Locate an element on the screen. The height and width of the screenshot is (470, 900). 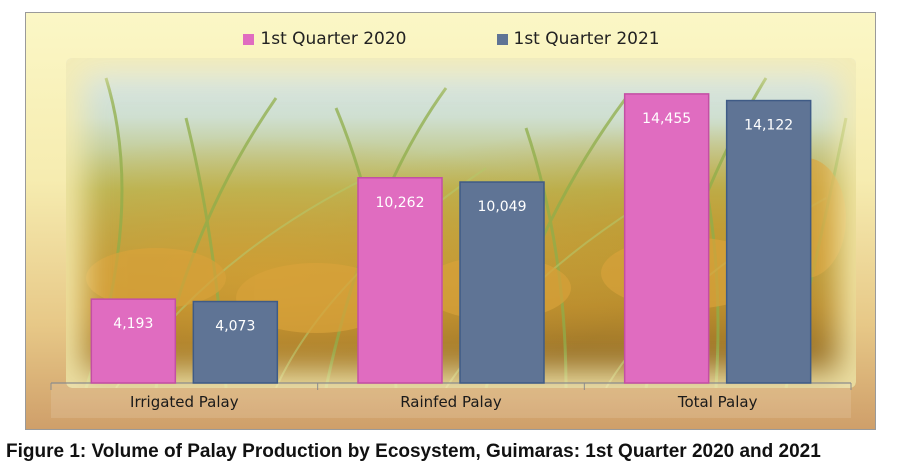
legend-swatch-2021 is located at coordinates (502, 39).